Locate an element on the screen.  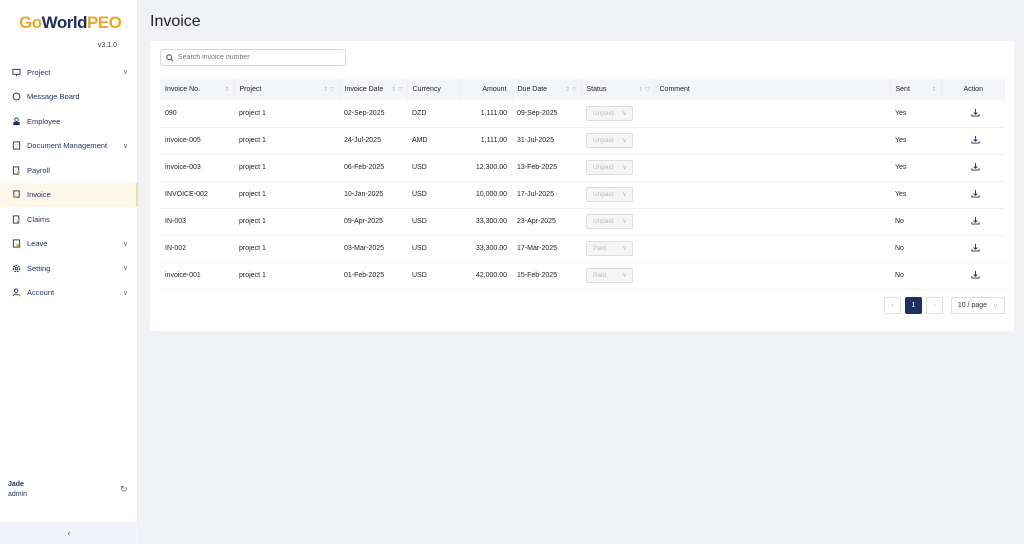
column-header-due-date: Due Date ⇕ ▽ is located at coordinates (546, 89).